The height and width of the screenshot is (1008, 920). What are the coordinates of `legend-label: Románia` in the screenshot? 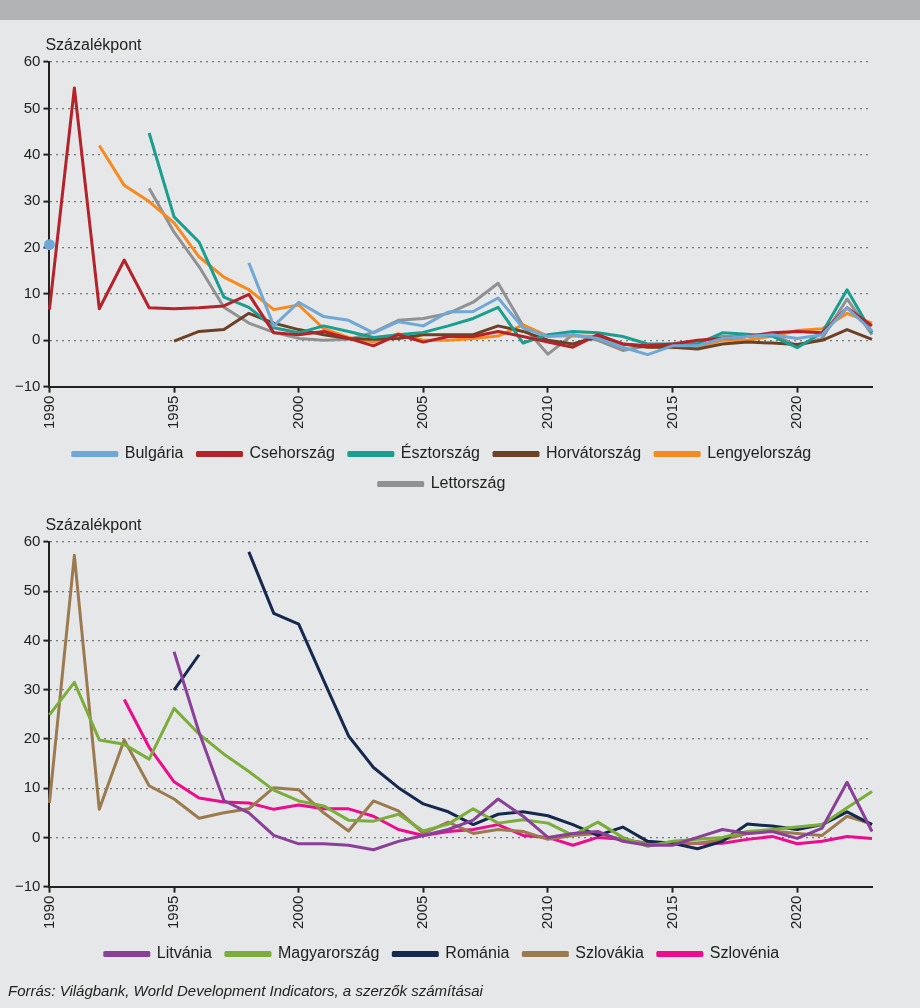 It's located at (477, 953).